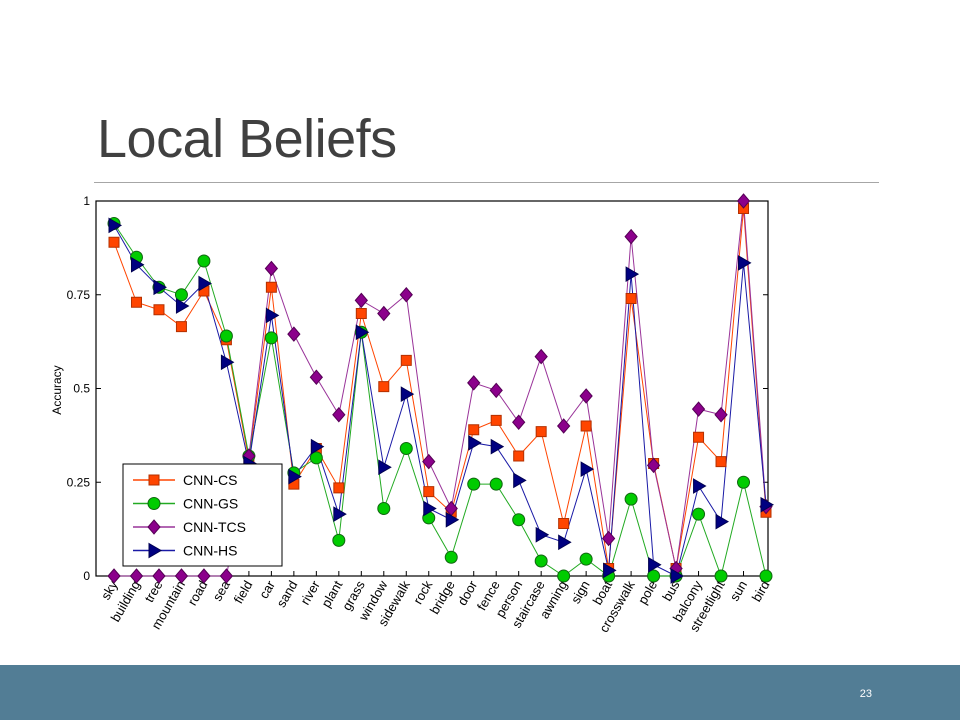  Describe the element at coordinates (210, 480) in the screenshot. I see `legend-label: CNN-CS` at that location.